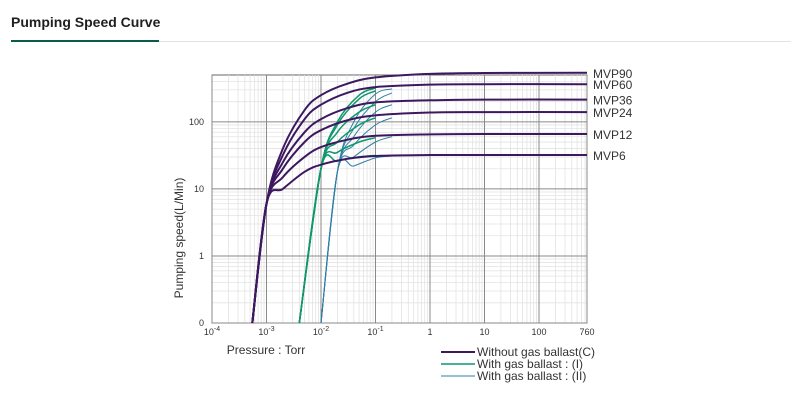 The image size is (802, 417). Describe the element at coordinates (199, 189) in the screenshot. I see `y-tick-label: 10` at that location.